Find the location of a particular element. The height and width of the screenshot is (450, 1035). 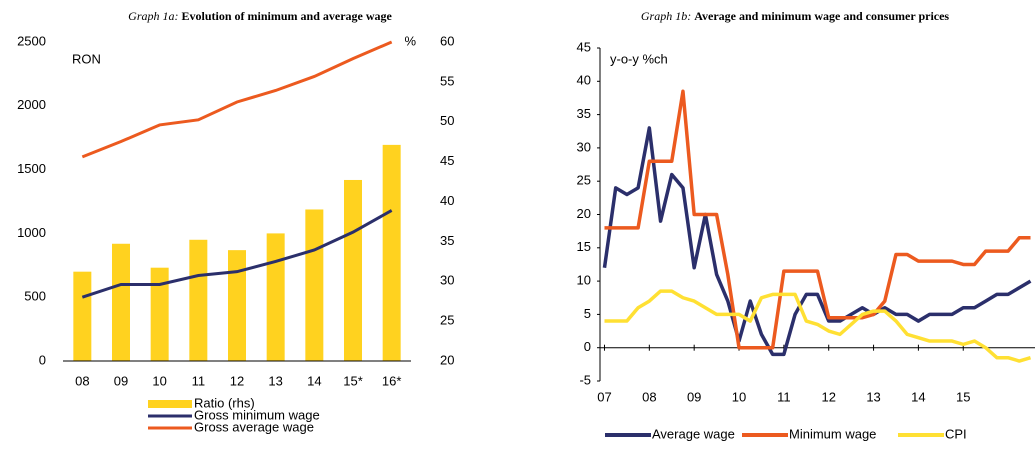

y2-tick-label: 45 is located at coordinates (447, 160).